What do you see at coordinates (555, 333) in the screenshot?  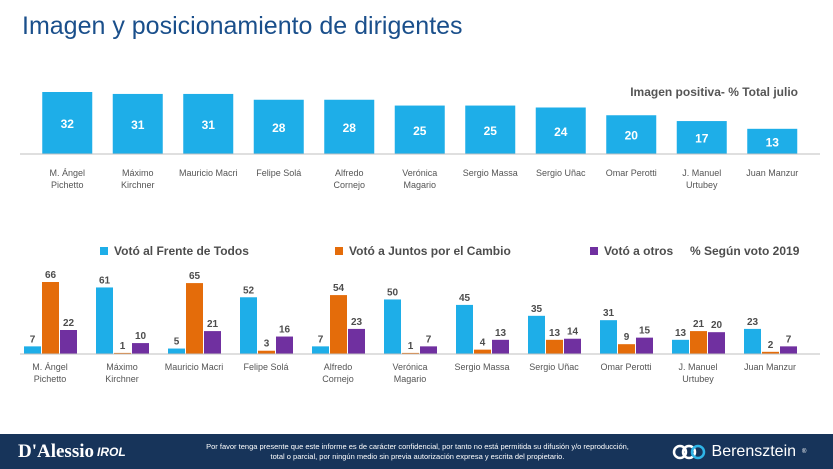 I see `bar-value-s1-7: 13` at bounding box center [555, 333].